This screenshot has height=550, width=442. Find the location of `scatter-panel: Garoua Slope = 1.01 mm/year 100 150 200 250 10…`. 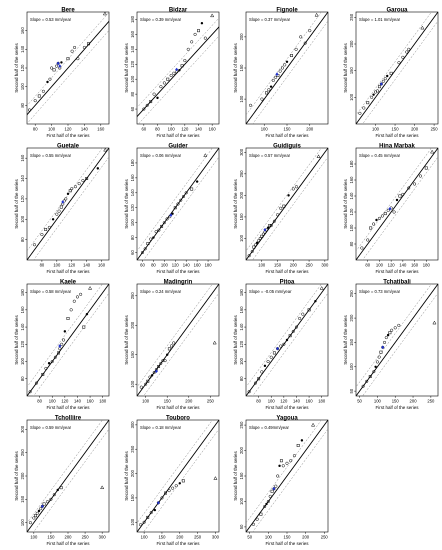

scatter-panel: Garoua Slope = 1.01 mm/year 100 150 200 250 10… is located at coordinates (391, 73).